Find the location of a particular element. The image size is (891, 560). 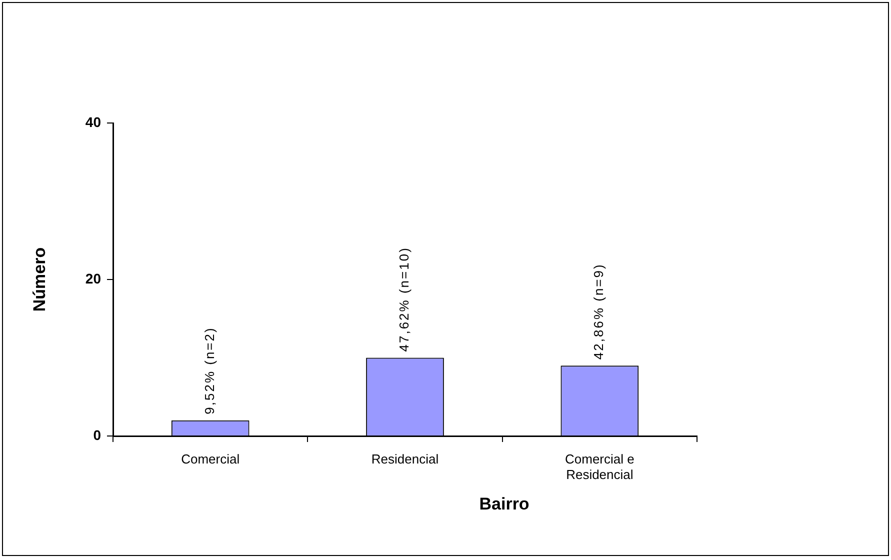

x-tick-label: Residencial is located at coordinates (405, 458).